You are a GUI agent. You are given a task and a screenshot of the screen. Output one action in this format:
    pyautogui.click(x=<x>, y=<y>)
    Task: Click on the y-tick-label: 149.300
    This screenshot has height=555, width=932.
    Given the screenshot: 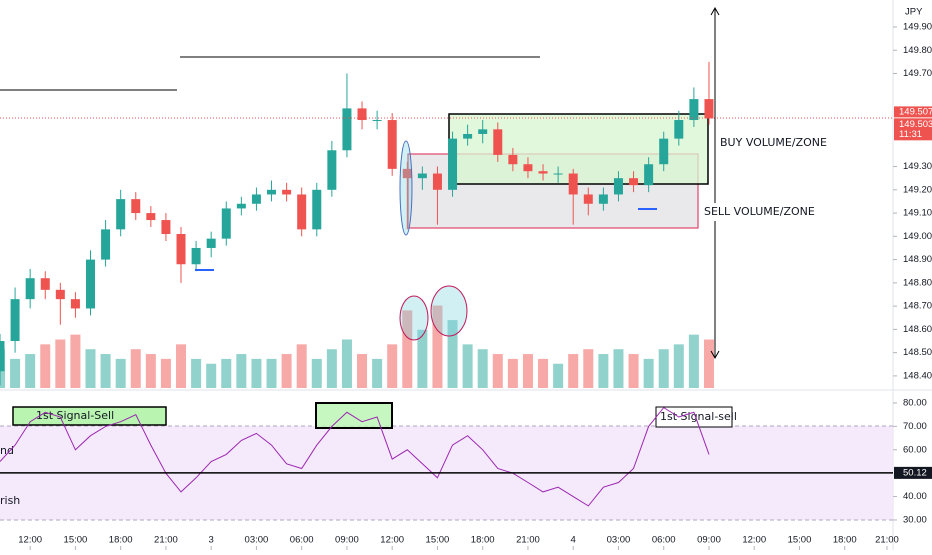 What is the action you would take?
    pyautogui.click(x=917, y=166)
    